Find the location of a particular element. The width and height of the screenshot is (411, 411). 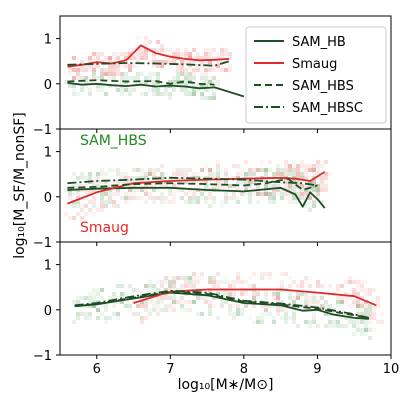

y-tick-label-middle: −1 is located at coordinates (42, 243).